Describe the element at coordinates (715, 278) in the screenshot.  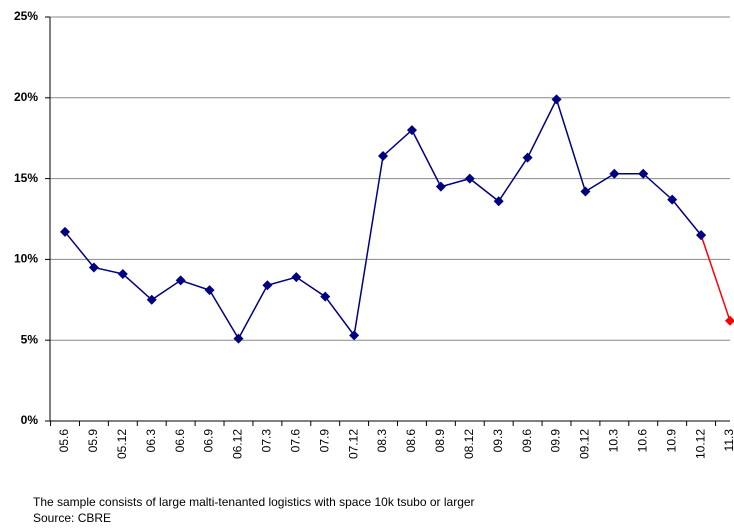
I see `series-line` at that location.